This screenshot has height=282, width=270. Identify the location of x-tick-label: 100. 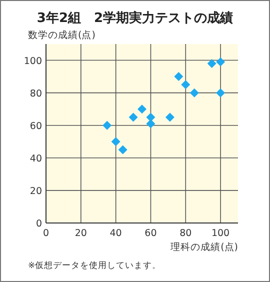
(220, 233).